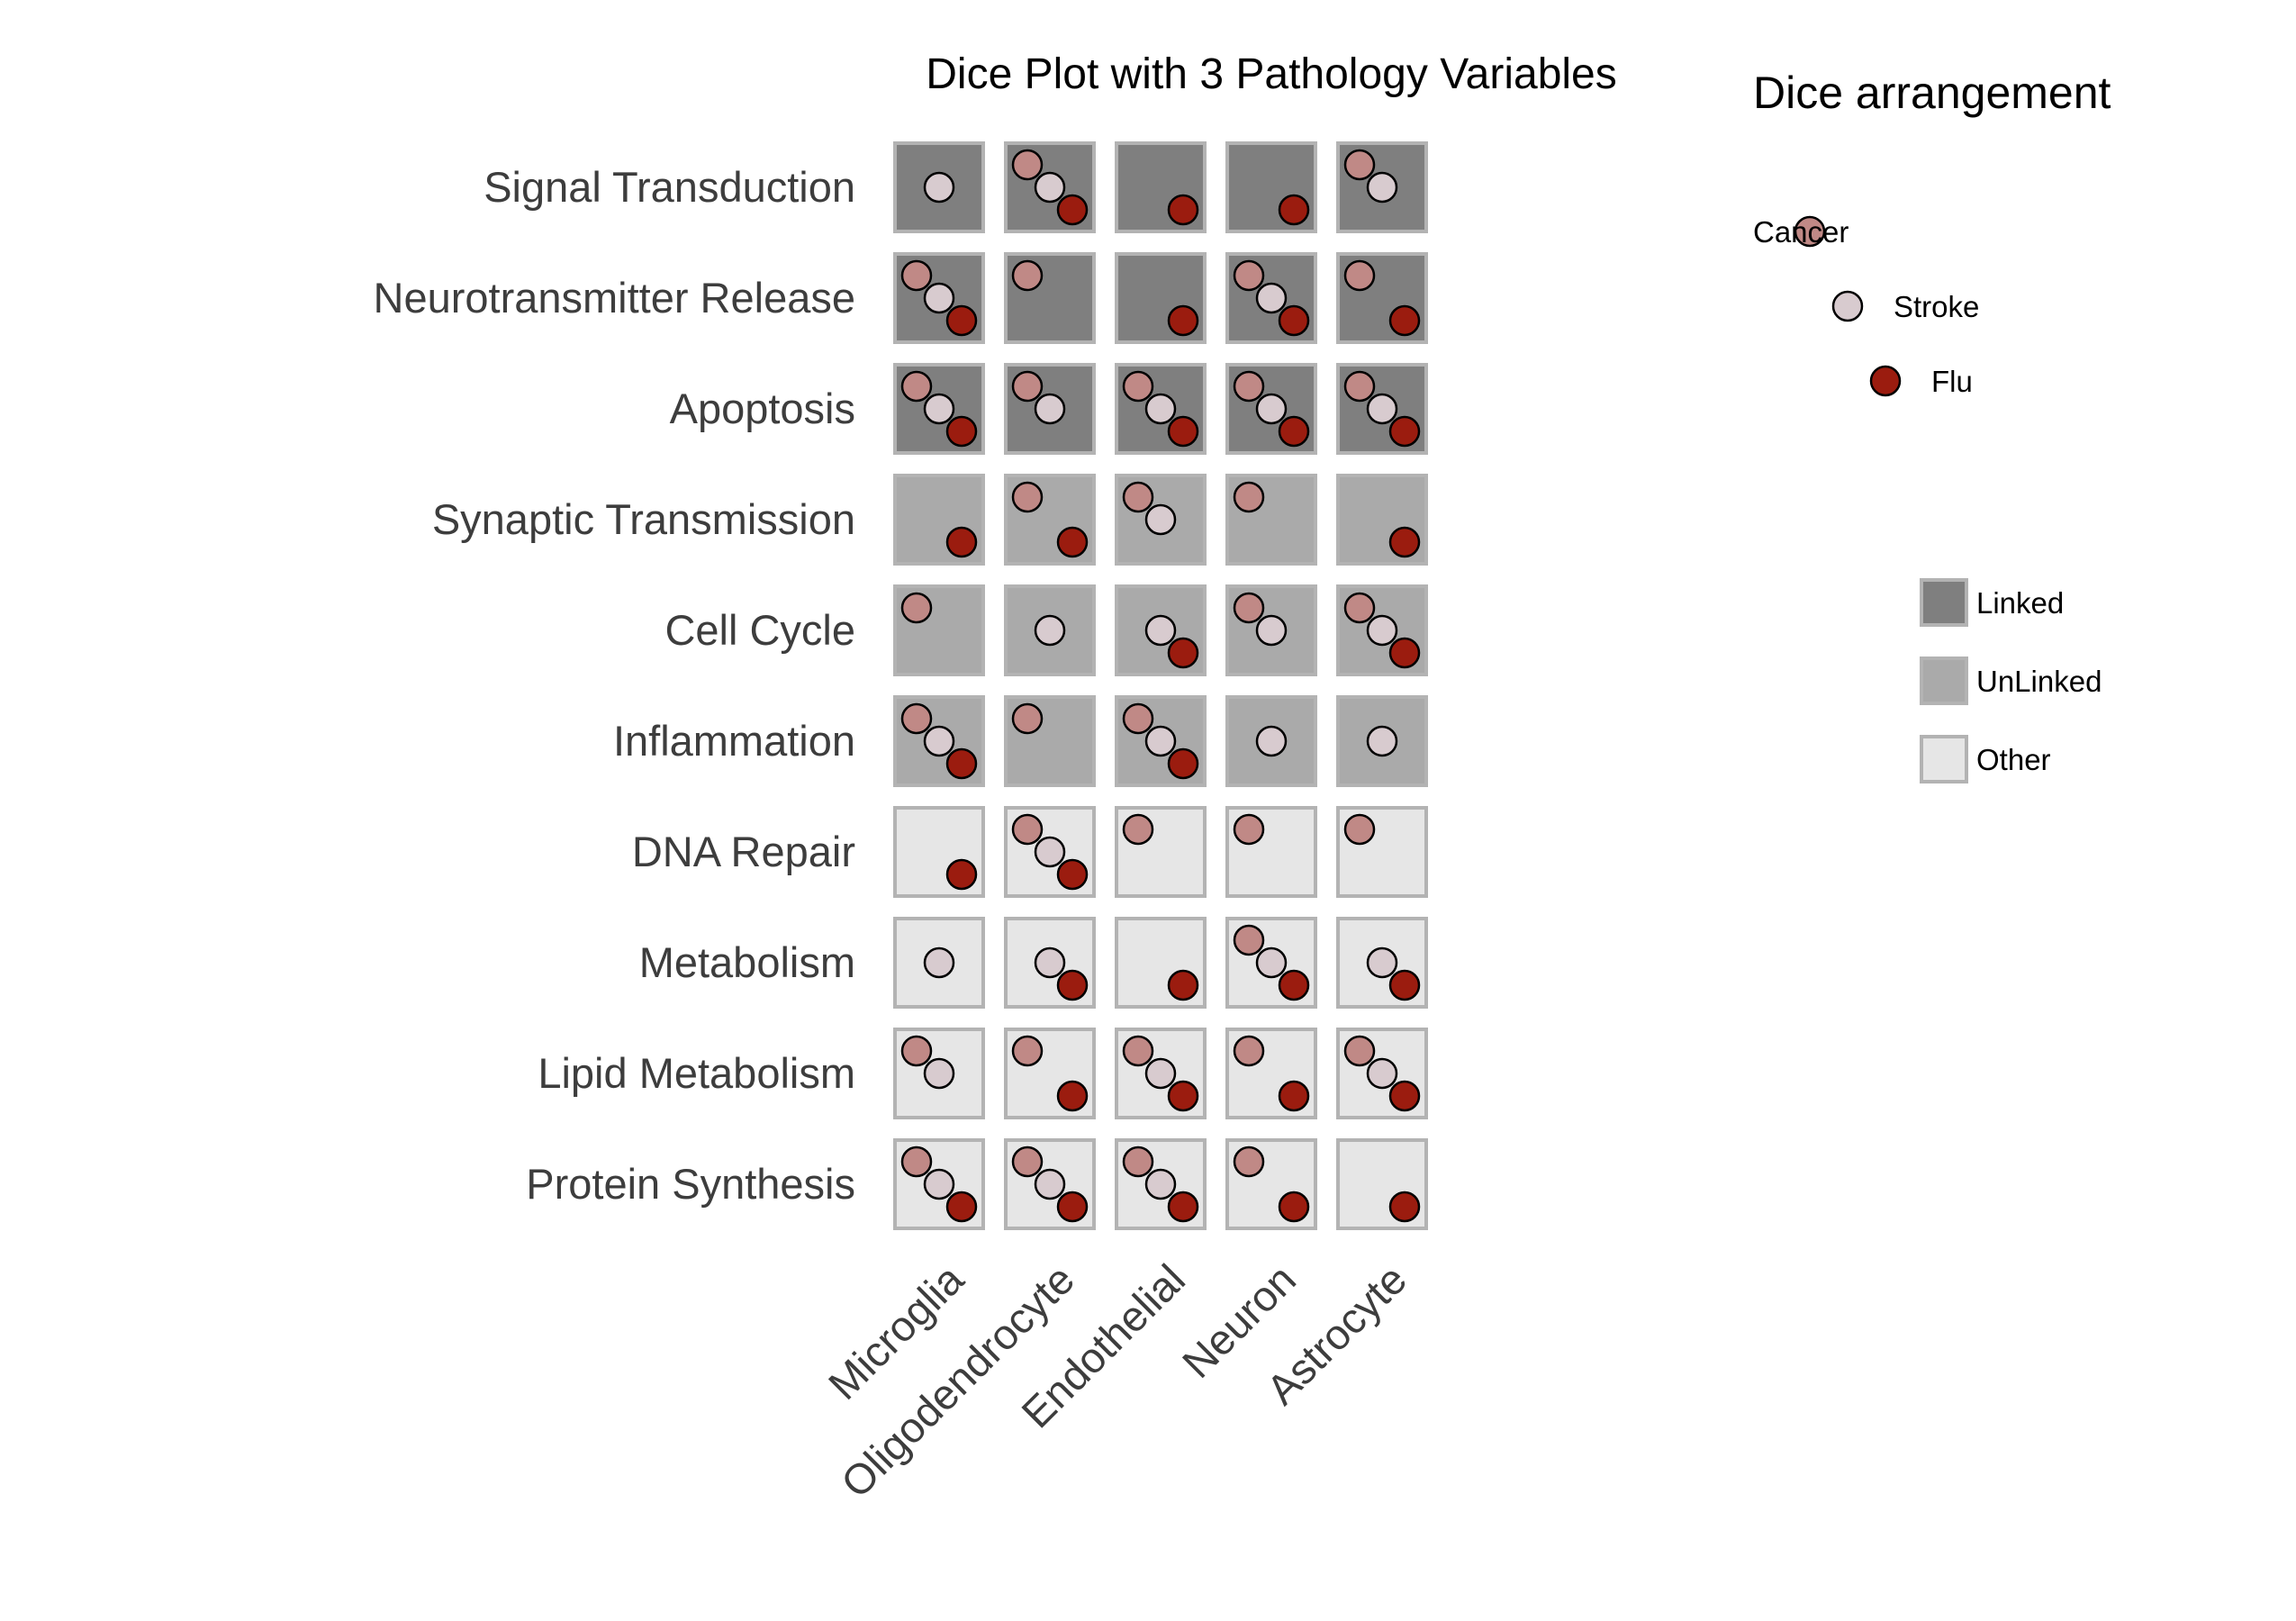 The image size is (2296, 1621). Describe the element at coordinates (1885, 381) in the screenshot. I see `legend-dot-flu` at that location.